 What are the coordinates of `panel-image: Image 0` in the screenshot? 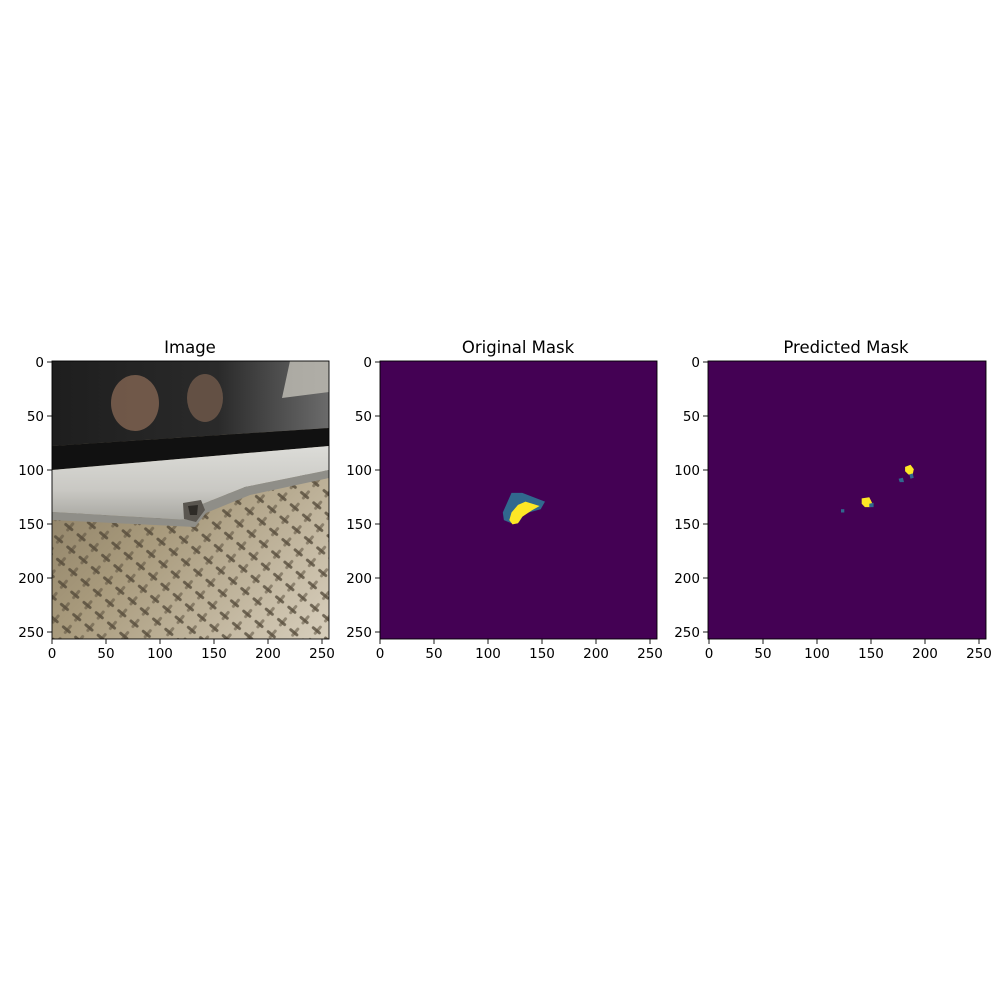 It's located at (176, 500).